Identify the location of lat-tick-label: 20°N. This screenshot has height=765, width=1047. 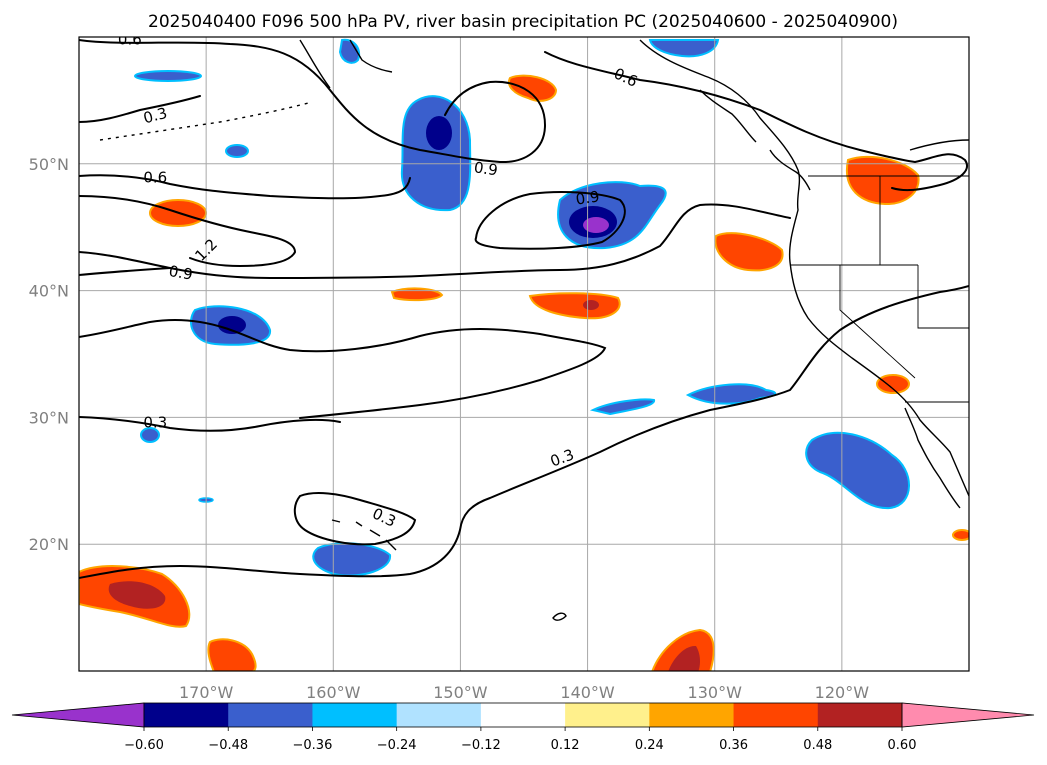
(49, 544).